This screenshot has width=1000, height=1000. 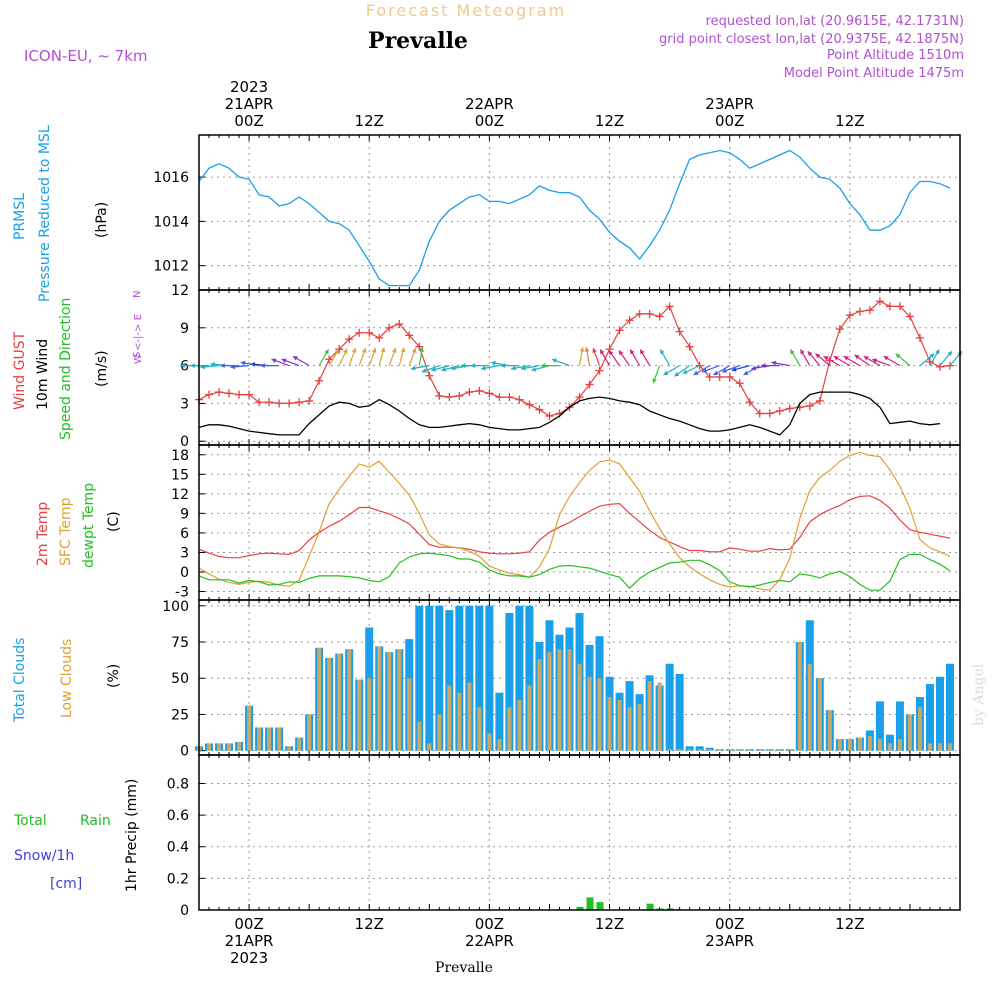 What do you see at coordinates (171, 178) in the screenshot?
I see `ytick-label: 1016` at bounding box center [171, 178].